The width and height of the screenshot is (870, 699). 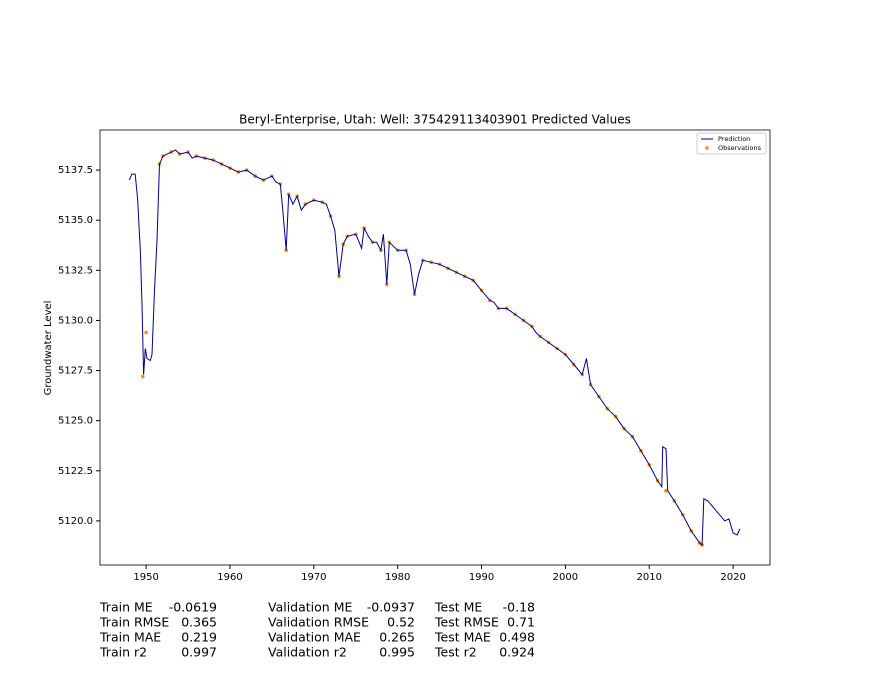 I want to click on y-axis-label: Groundwater Level, so click(x=48, y=348).